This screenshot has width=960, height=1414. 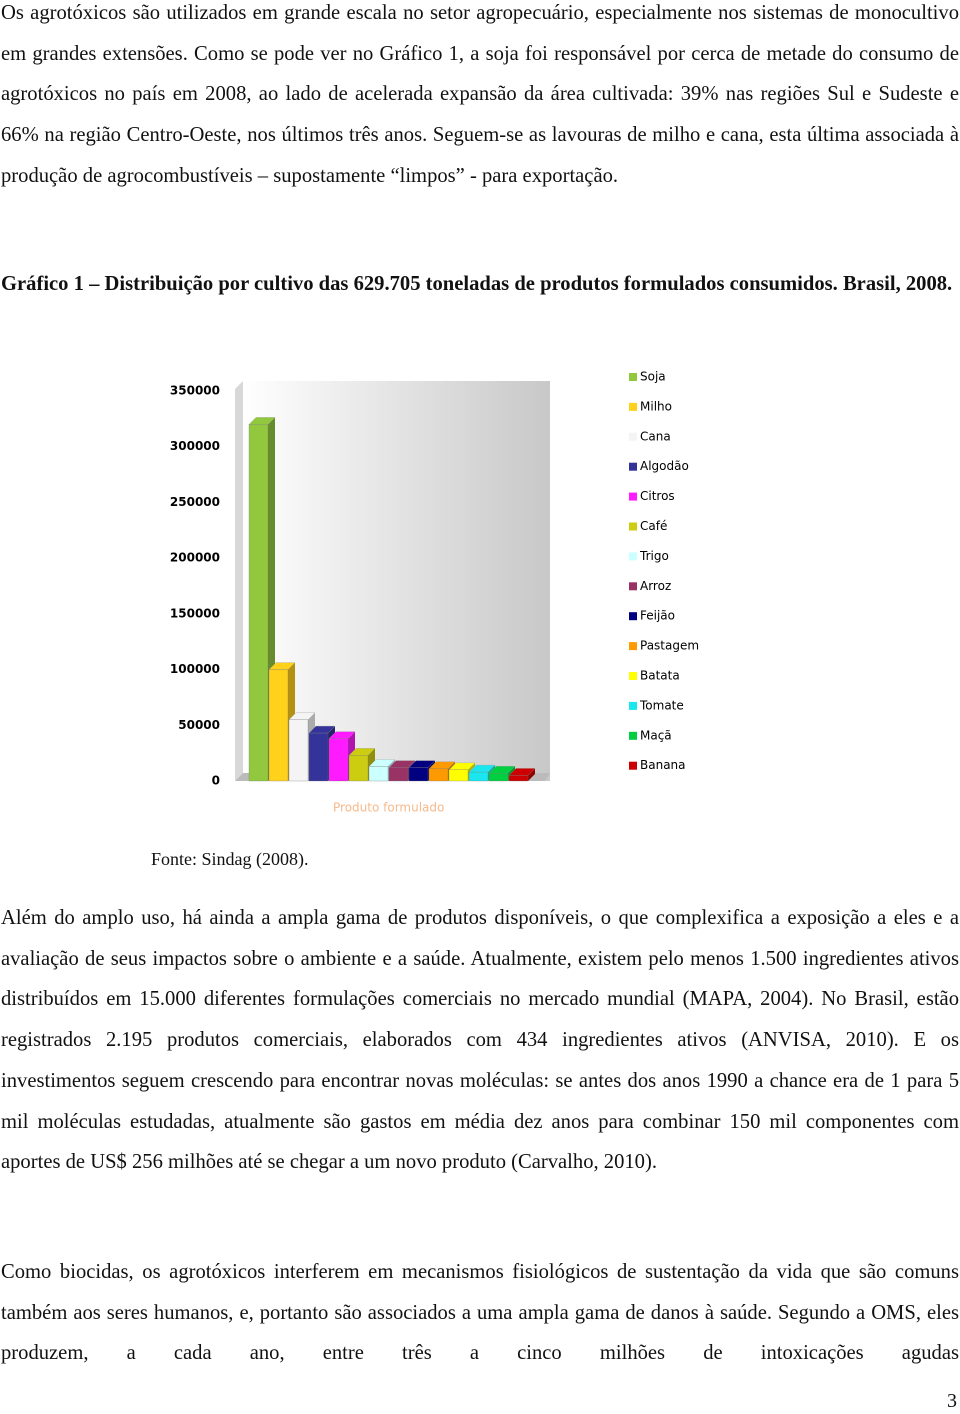 What do you see at coordinates (663, 765) in the screenshot?
I see `legend-label: Banana` at bounding box center [663, 765].